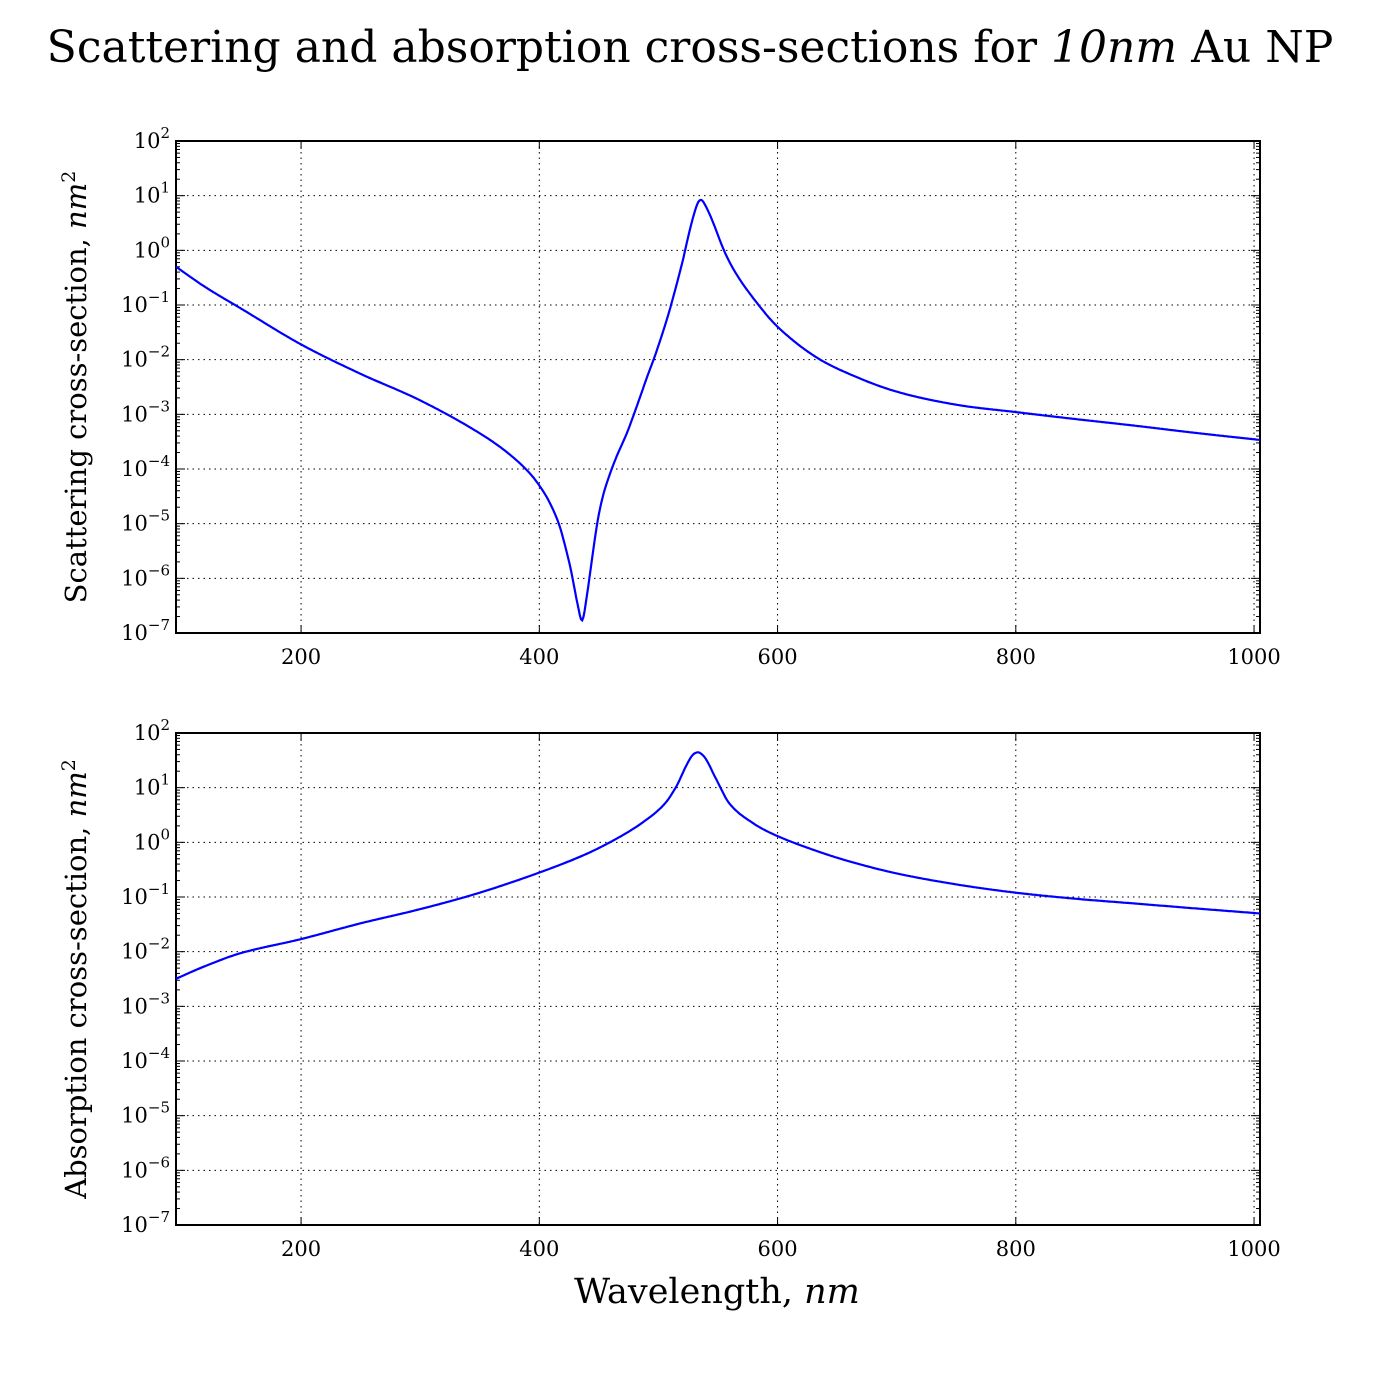  Describe the element at coordinates (152, 839) in the screenshot. I see `absorption-y-tick-label: 10⁰` at that location.